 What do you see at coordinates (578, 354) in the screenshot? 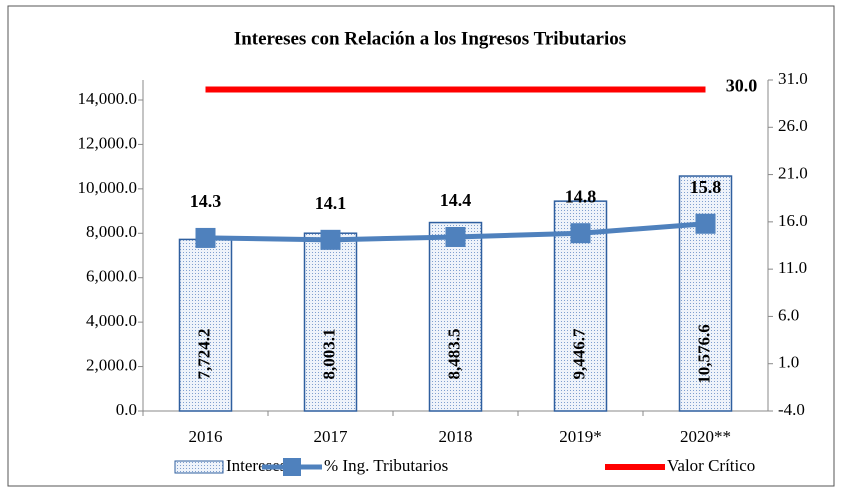
I see `bar-label: 9,446.7` at bounding box center [578, 354].